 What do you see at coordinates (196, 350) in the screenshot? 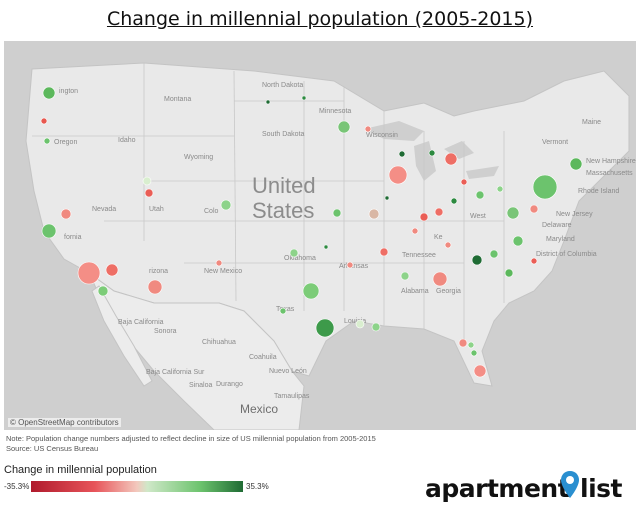
I see `mexico-landmass` at bounding box center [196, 350].